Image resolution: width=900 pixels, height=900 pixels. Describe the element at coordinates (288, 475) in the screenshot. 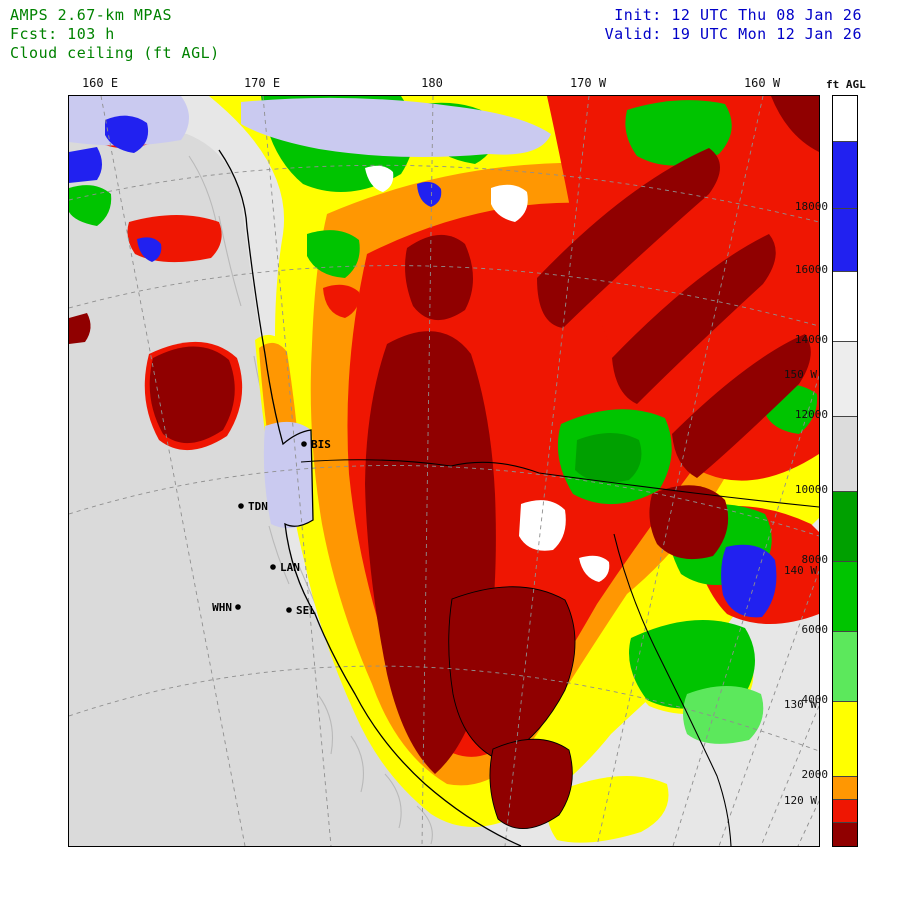

I see `cloud-region-lavender-bay` at that location.